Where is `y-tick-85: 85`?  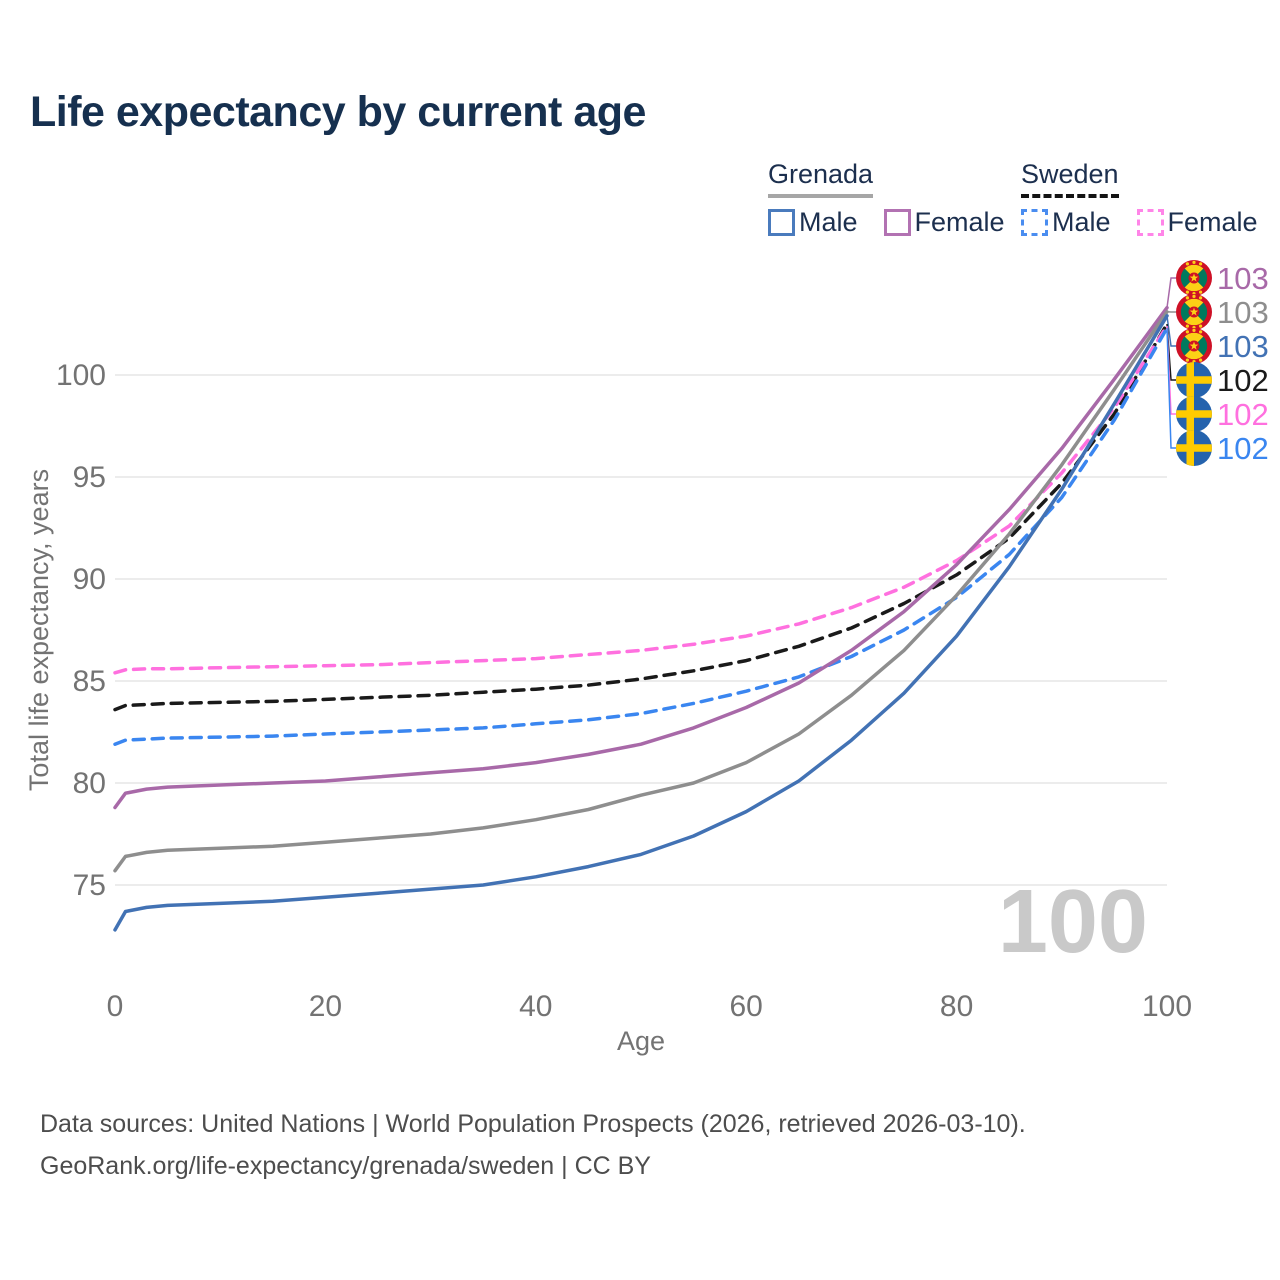 y-tick-85: 85 is located at coordinates (89, 681).